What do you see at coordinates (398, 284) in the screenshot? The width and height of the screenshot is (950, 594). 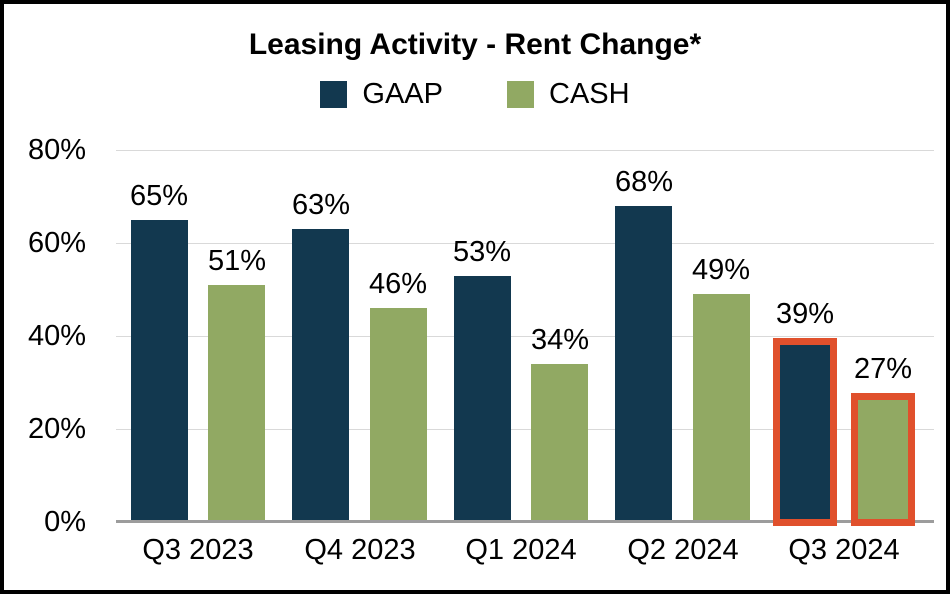 I see `bar-value-label-q4-2023-cash: 46%` at bounding box center [398, 284].